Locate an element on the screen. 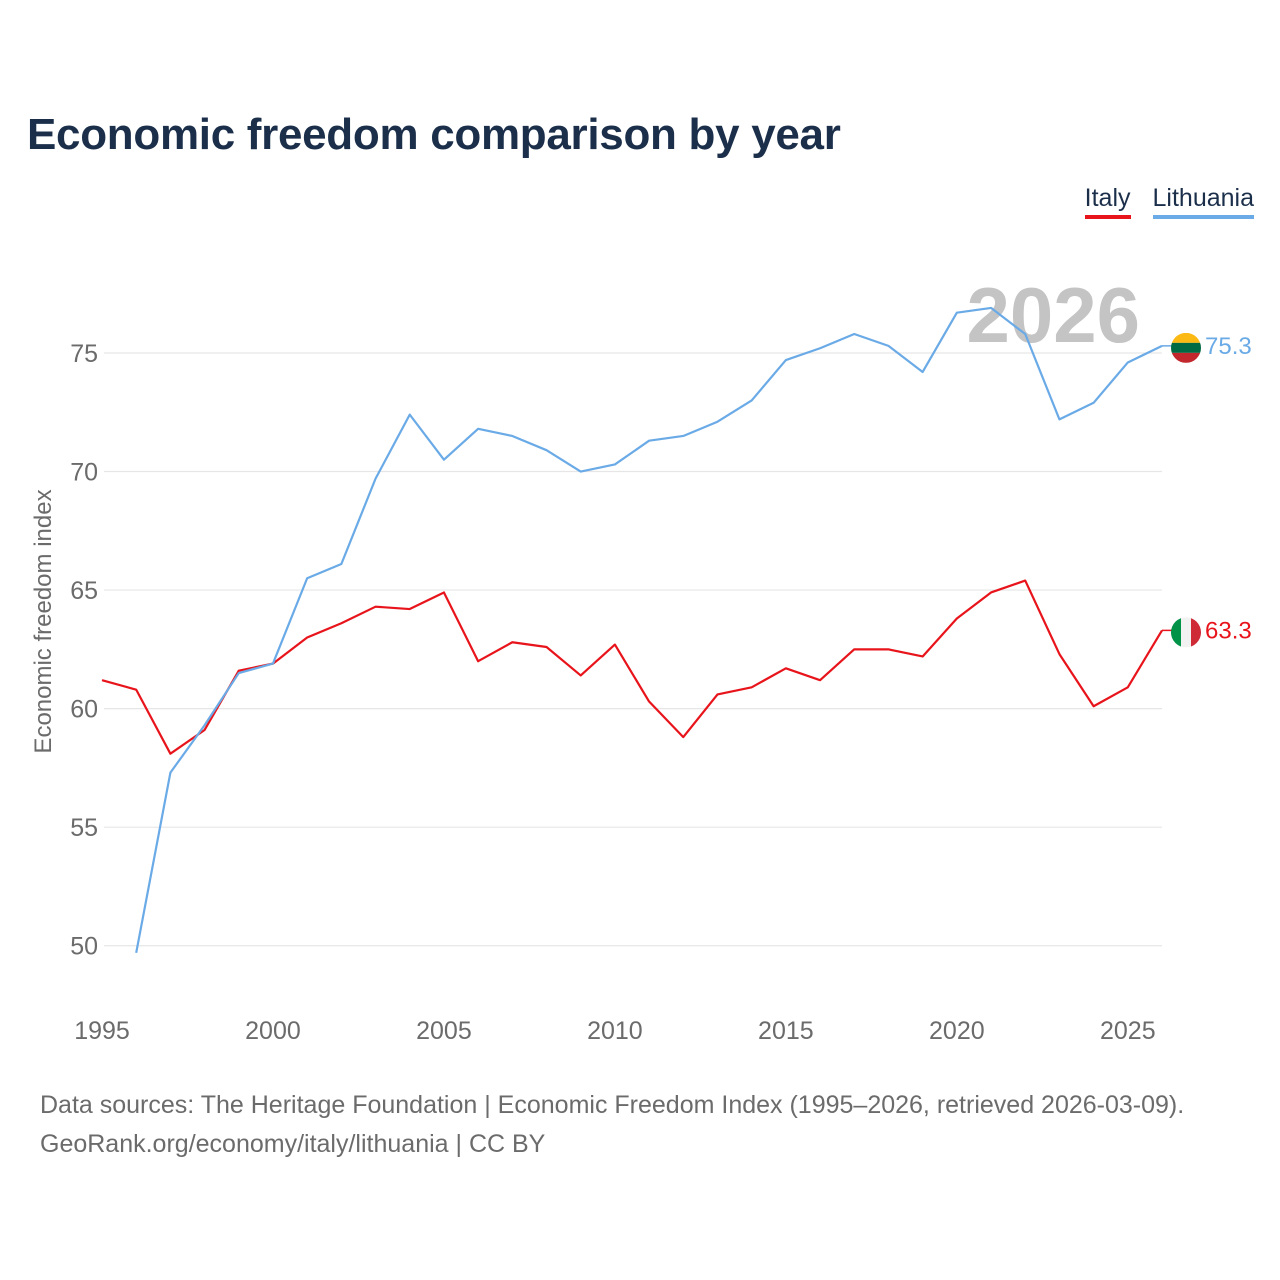 The width and height of the screenshot is (1280, 1280). x-tick-label: 2005 is located at coordinates (444, 1031).